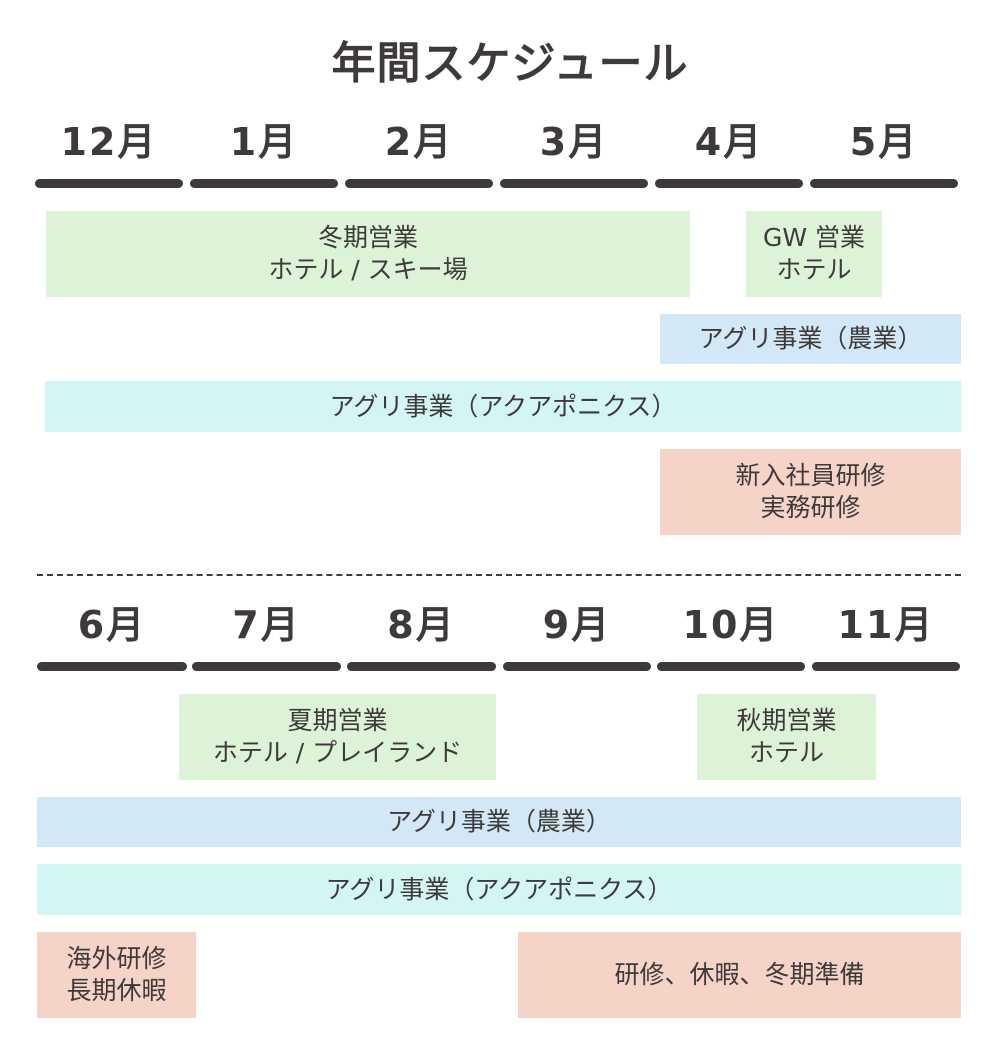 The width and height of the screenshot is (1000, 1058). I want to click on summer-operations-block: 夏期営業 ホテル / プレイランド, so click(337, 737).